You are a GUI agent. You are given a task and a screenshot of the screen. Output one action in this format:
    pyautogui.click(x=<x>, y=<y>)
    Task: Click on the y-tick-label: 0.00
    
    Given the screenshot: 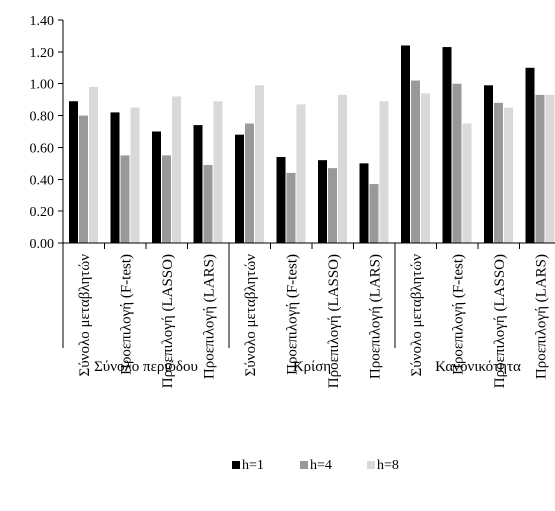 What is the action you would take?
    pyautogui.click(x=42, y=244)
    